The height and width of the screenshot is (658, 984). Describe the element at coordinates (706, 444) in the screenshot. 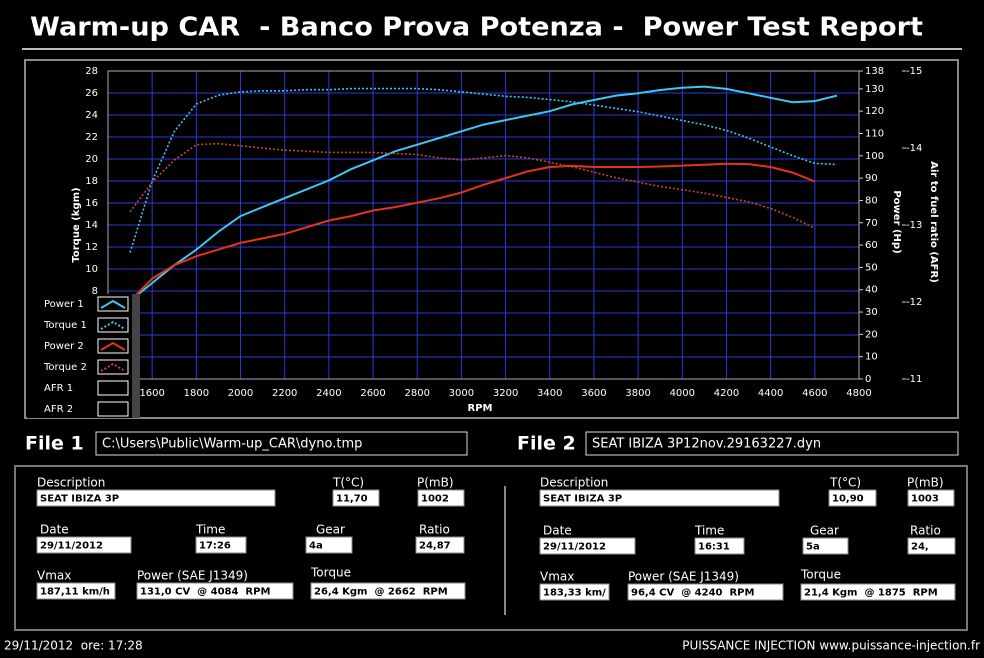

I see `file-path: SEAT IBIZA 3P12nov.29163227.dyn` at that location.